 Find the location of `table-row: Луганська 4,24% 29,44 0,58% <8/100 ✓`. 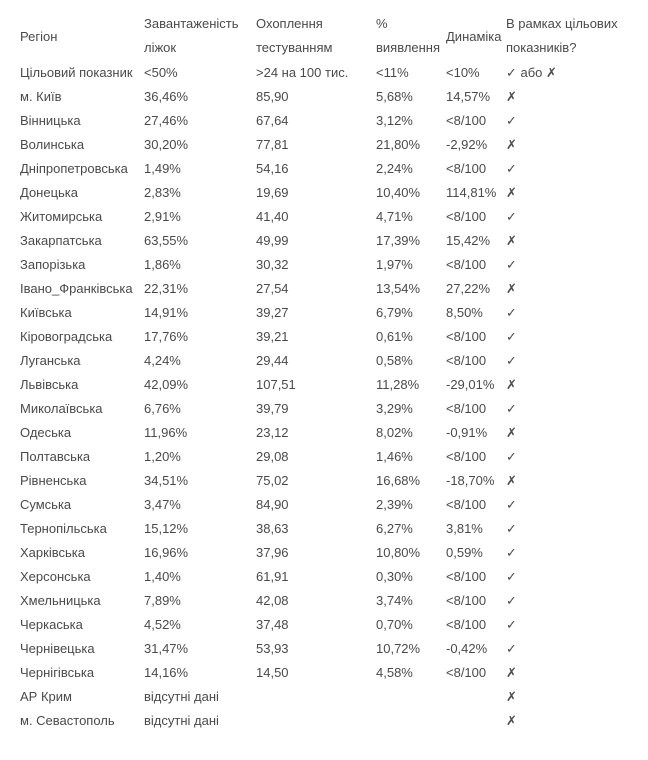

table-row: Луганська 4,24% 29,44 0,58% <8/100 ✓ is located at coordinates (333, 361).